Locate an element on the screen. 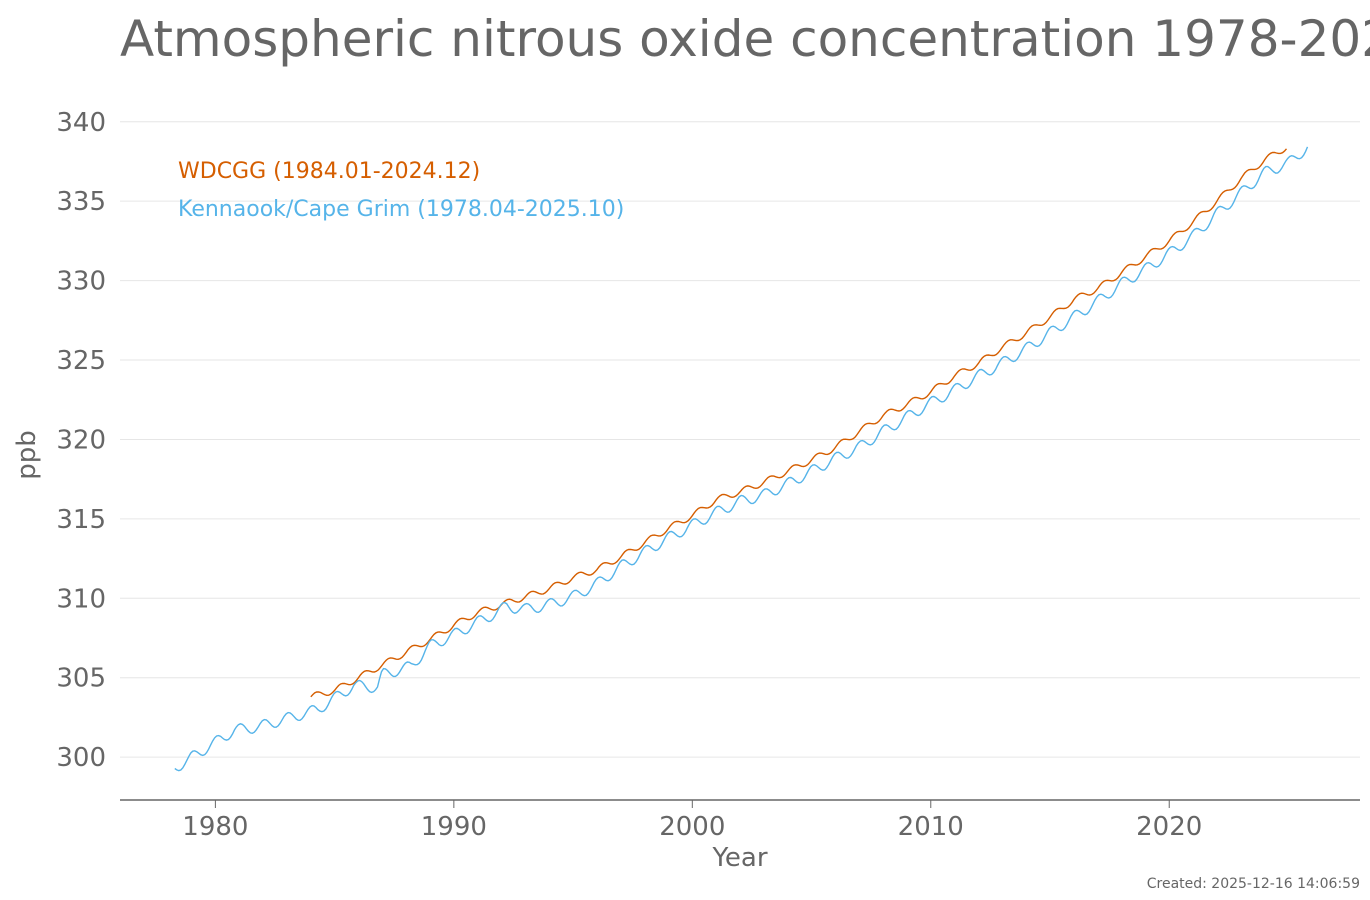  y-tick-label: 335 is located at coordinates (81, 202).